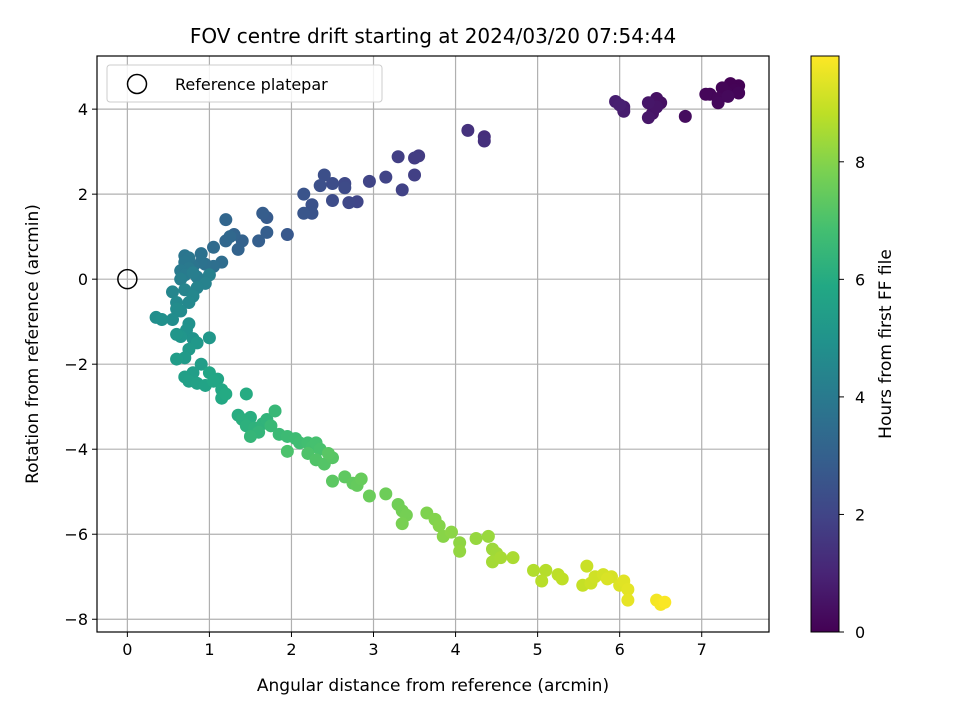 This screenshot has height=720, width=960. I want to click on x-tick-label: 6, so click(620, 649).